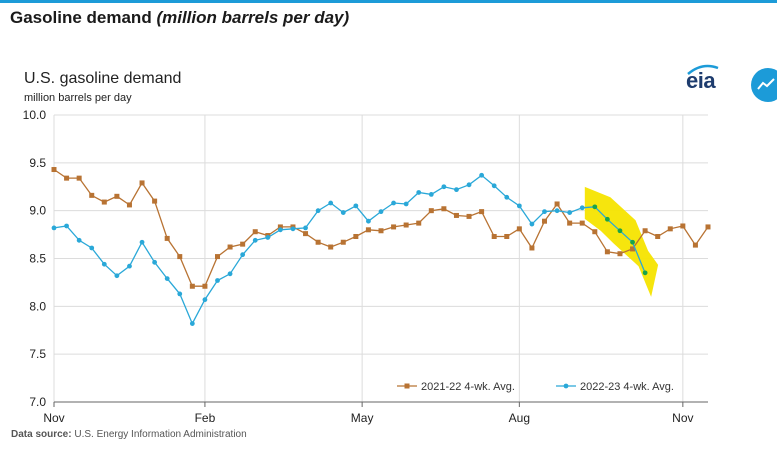  Describe the element at coordinates (37, 402) in the screenshot. I see `y-tick-label: 7.0` at that location.